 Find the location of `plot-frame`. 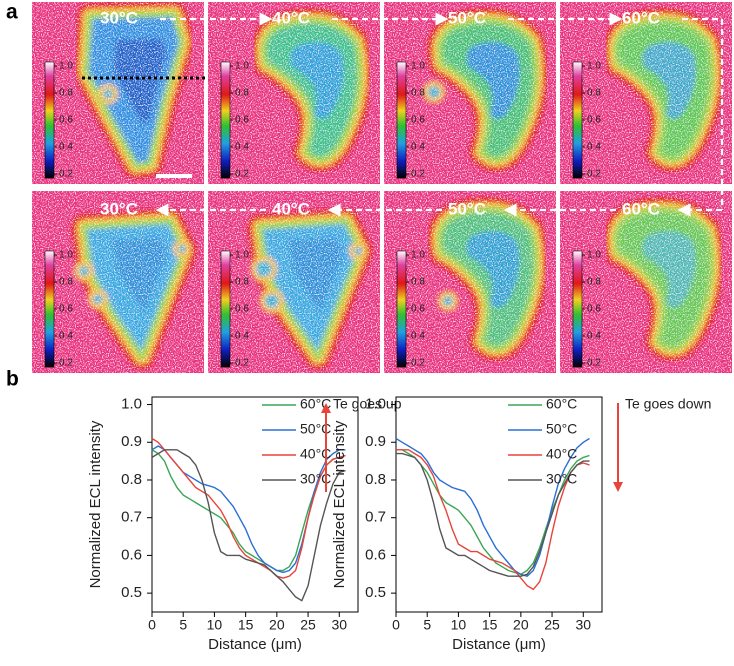

plot-frame is located at coordinates (499, 504).